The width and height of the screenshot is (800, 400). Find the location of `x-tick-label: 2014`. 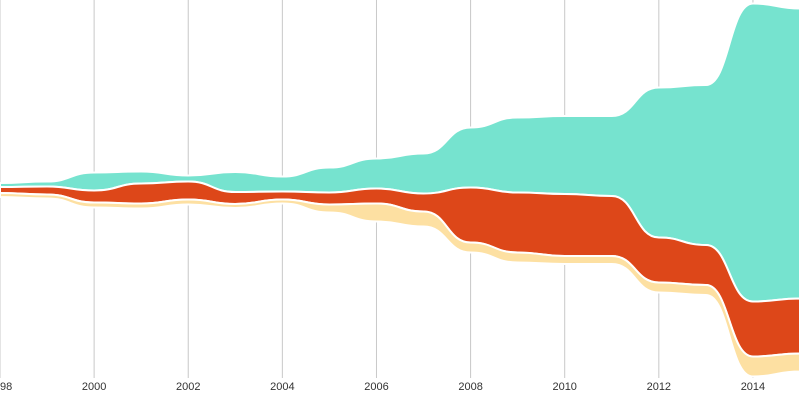

x-tick-label: 2014 is located at coordinates (753, 387).